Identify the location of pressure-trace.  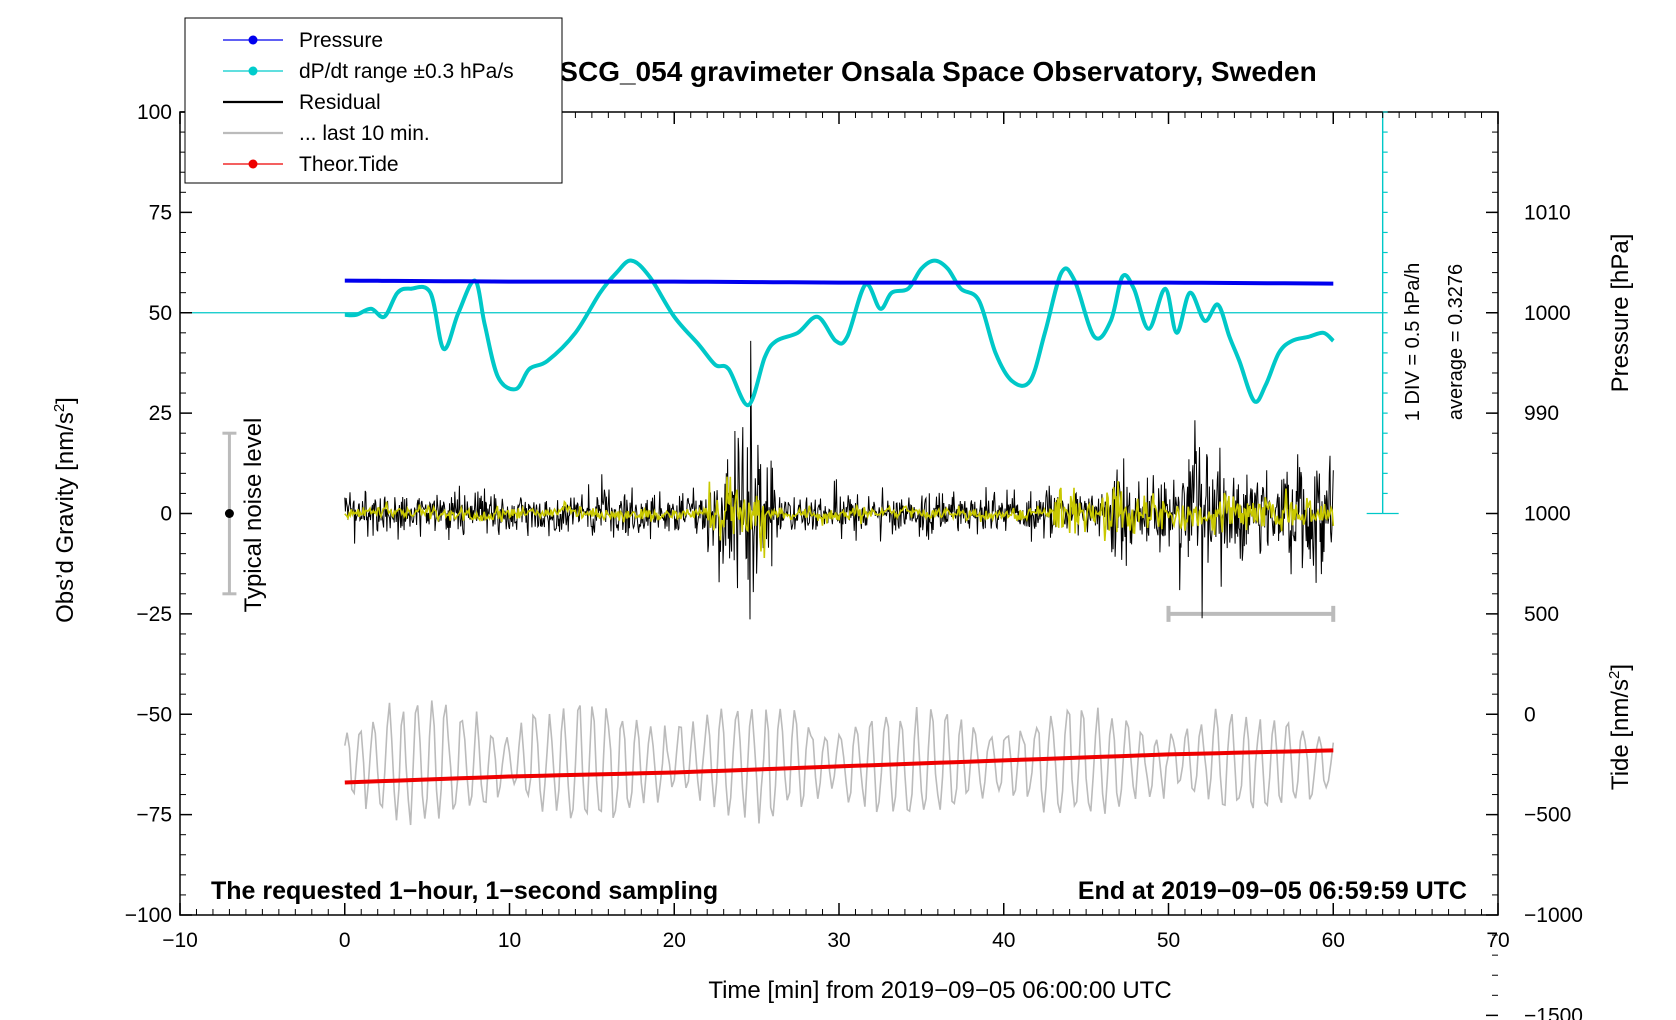
(839, 282).